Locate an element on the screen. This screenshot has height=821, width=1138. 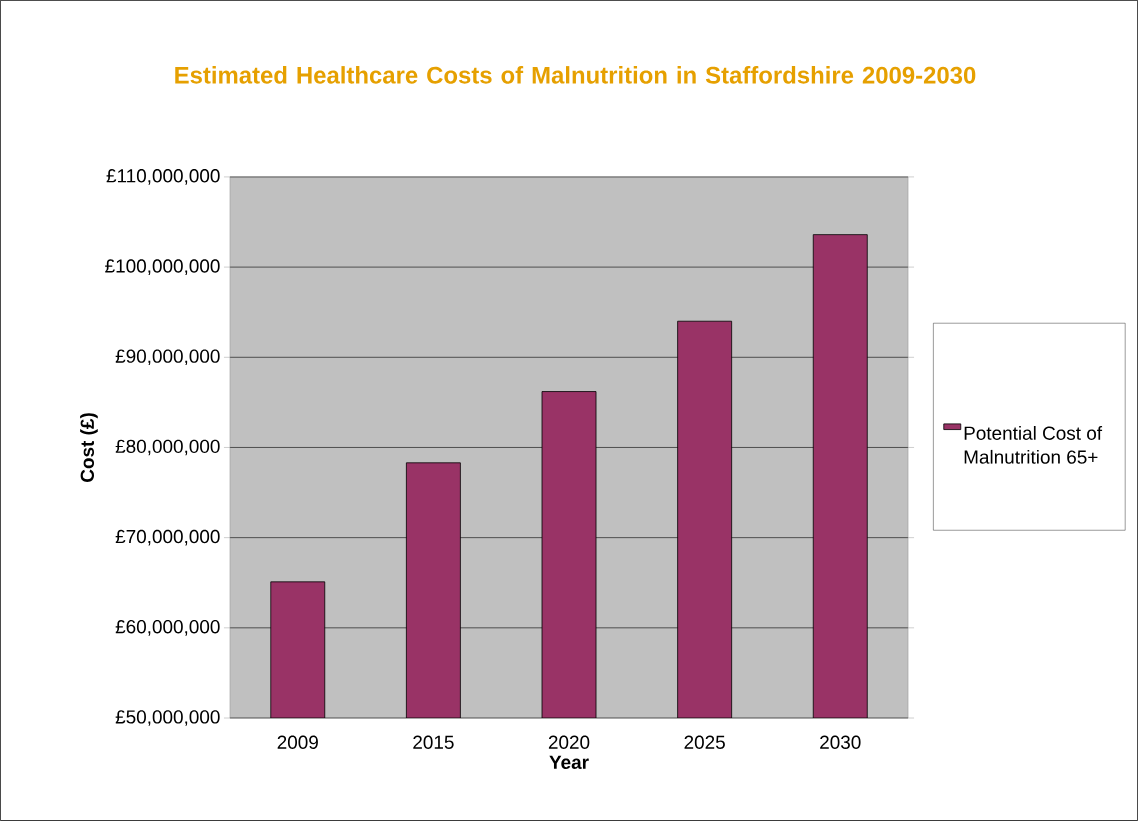
chart-title: Estimated Healthcare Costs of Malnutrition in Staffordshire 2009-2030 is located at coordinates (575, 75).